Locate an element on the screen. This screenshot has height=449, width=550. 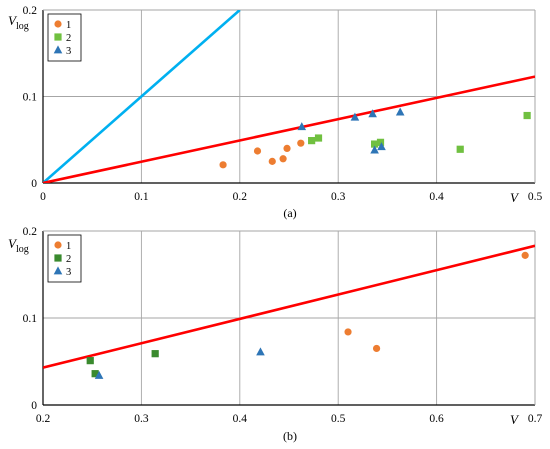
panel-caption: (a) is located at coordinates (289, 213).